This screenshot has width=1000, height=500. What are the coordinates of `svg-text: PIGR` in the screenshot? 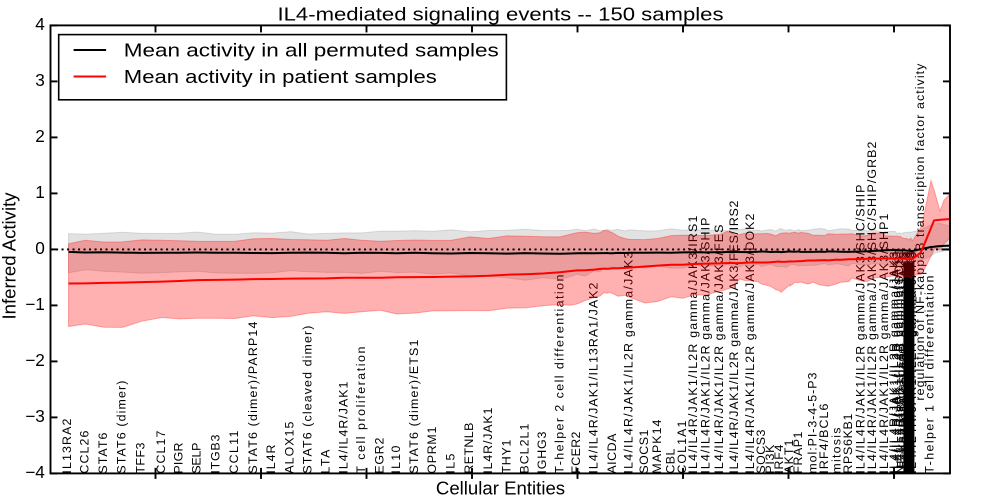 It's located at (178, 458).